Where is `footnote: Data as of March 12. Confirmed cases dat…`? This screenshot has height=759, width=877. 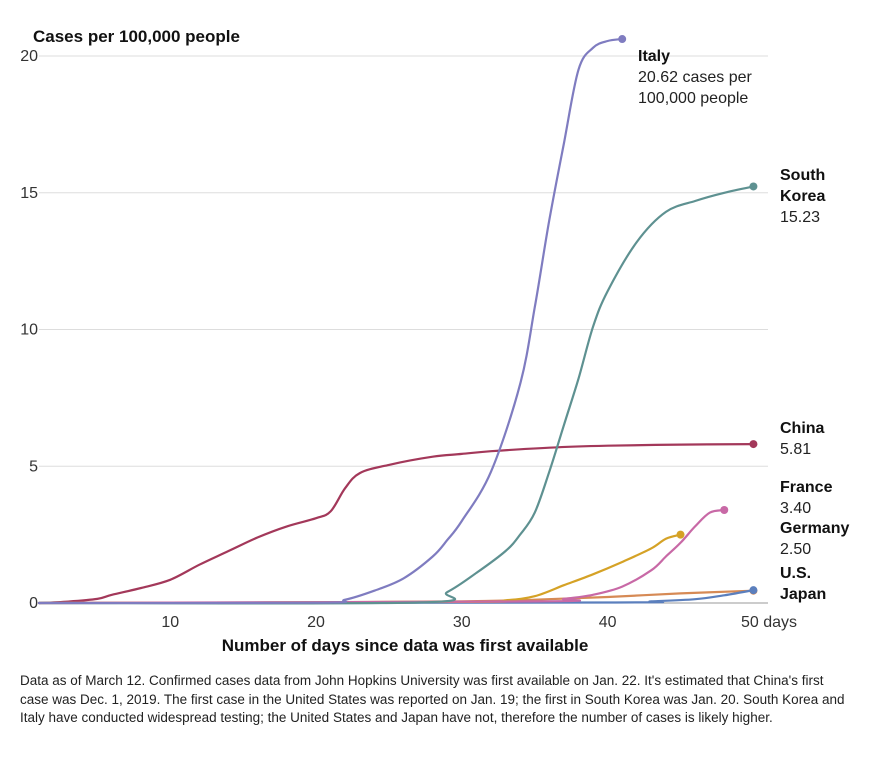 footnote: Data as of March 12. Confirmed cases dat… is located at coordinates (432, 699).